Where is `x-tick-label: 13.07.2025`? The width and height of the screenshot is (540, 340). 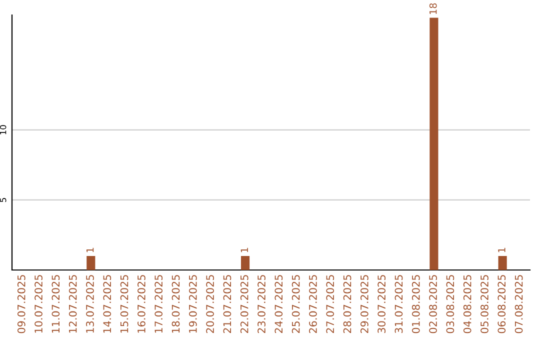 x-tick-label: 13.07.2025 is located at coordinates (90, 304).